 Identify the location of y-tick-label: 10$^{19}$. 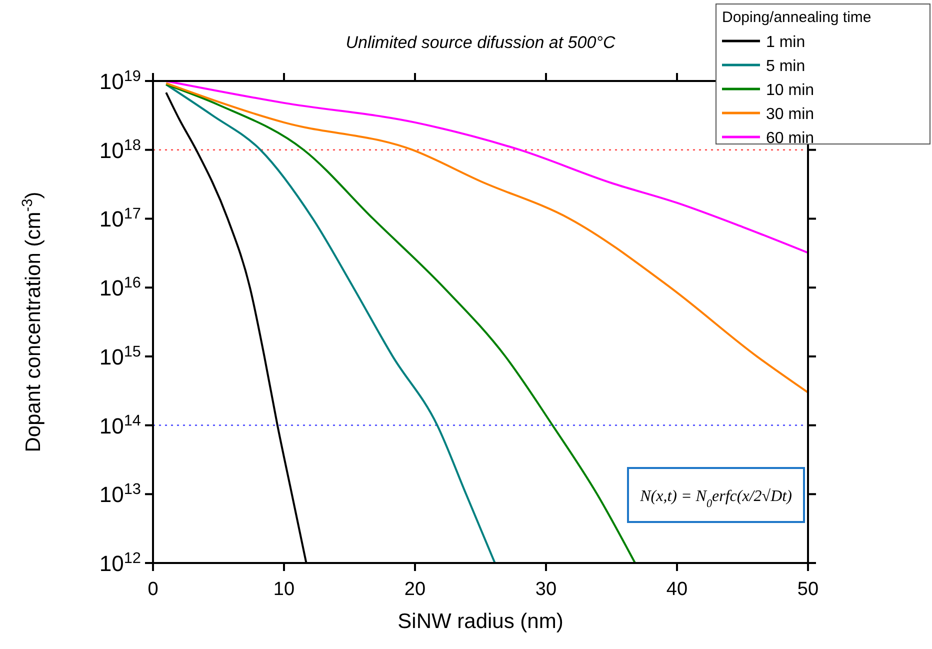
(120, 81).